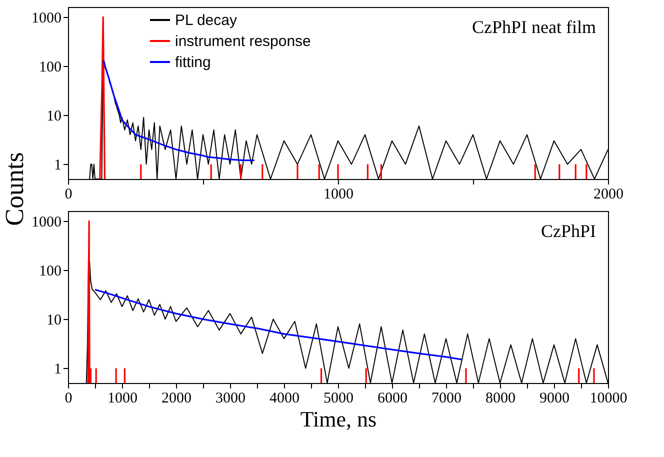 This screenshot has width=664, height=457. Describe the element at coordinates (609, 398) in the screenshot. I see `x-tick-label: 10000` at that location.